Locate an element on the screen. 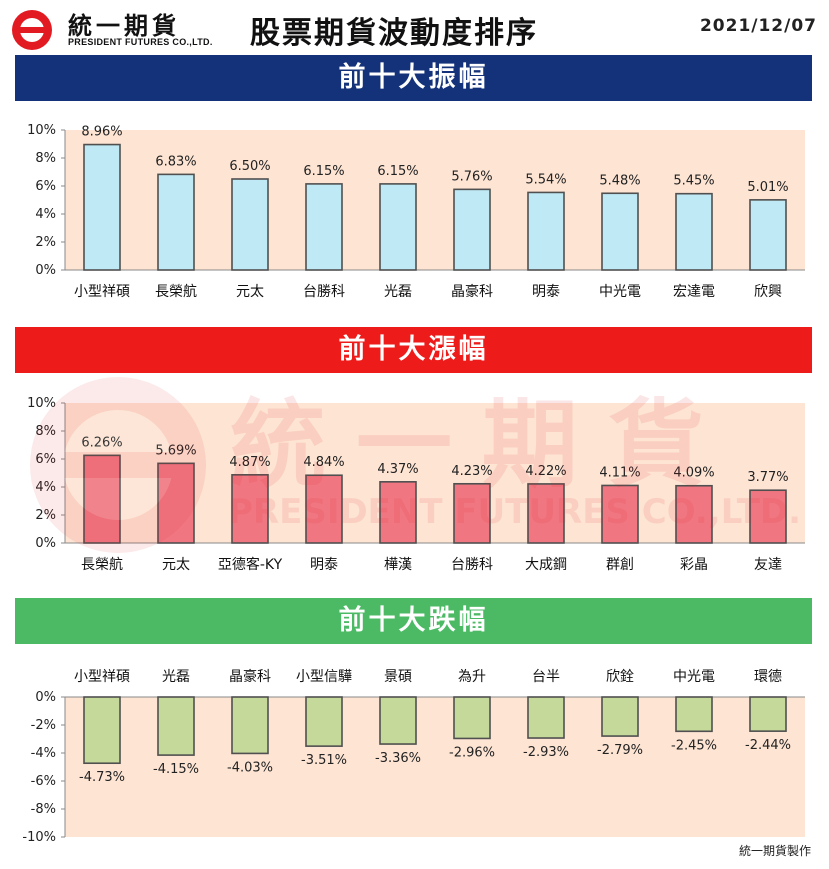 The image size is (829, 869). data-label: 5.45% is located at coordinates (693, 181).